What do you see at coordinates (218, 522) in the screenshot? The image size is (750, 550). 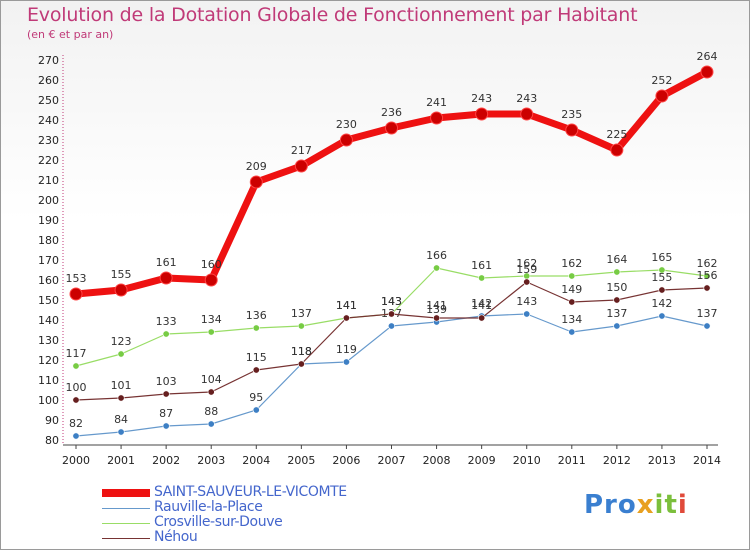 I see `legend-label: Crosville-sur-Douve` at bounding box center [218, 522].